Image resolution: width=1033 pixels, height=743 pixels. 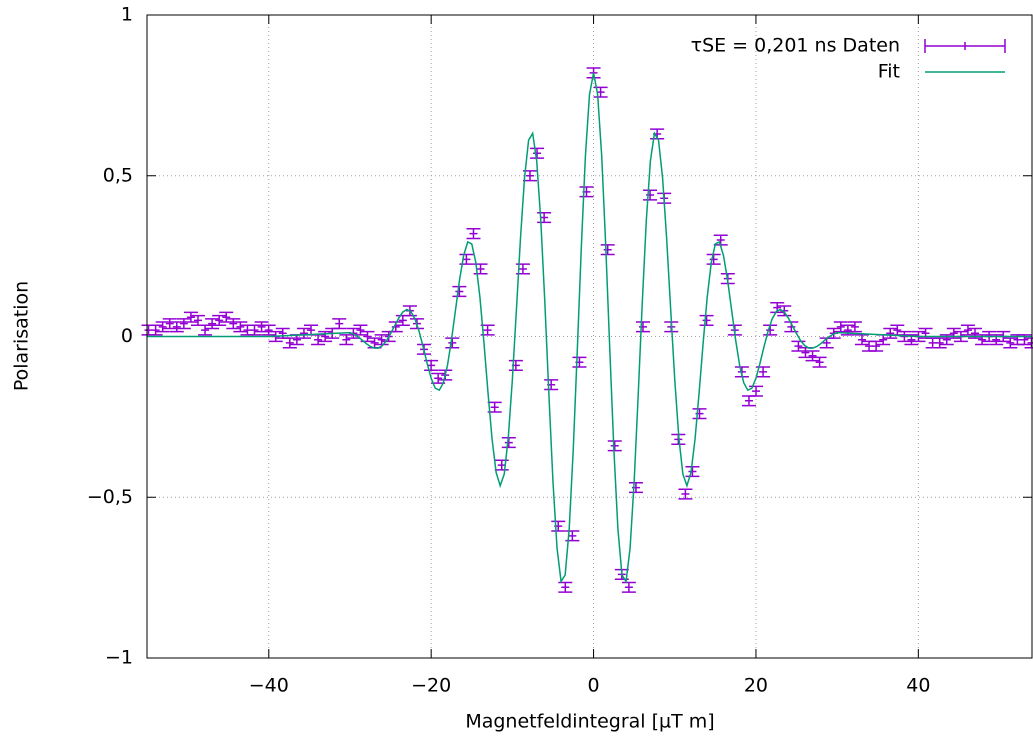 I want to click on y-axis-label: Polarisation, so click(x=22, y=336).